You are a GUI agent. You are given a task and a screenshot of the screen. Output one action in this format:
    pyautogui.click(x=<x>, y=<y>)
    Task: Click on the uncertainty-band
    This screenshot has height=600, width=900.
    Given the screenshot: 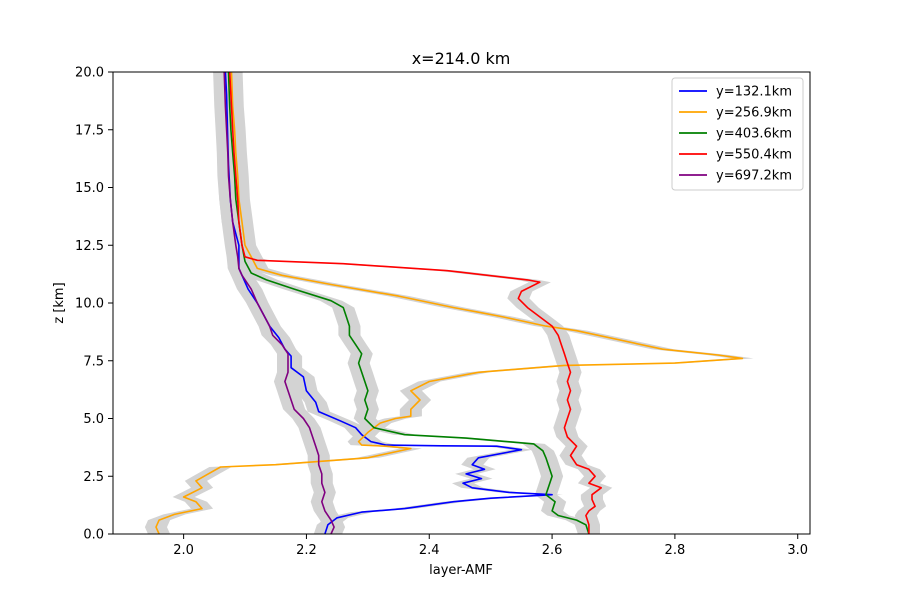 What is the action you would take?
    pyautogui.click(x=279, y=303)
    